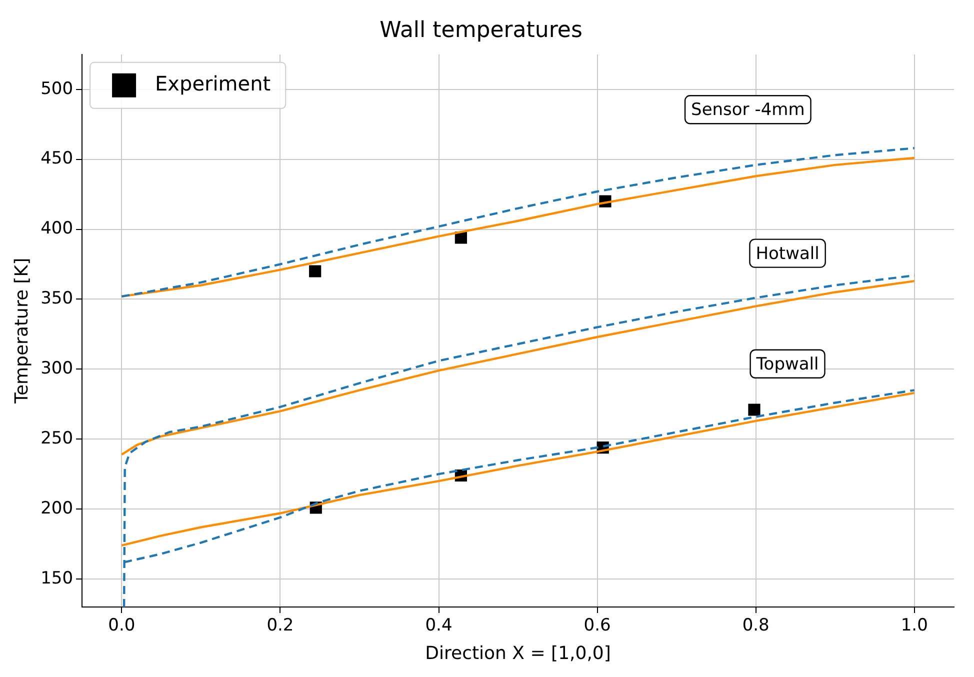 This screenshot has width=974, height=677. Describe the element at coordinates (788, 254) in the screenshot. I see `annotation: Hotwall` at that location.